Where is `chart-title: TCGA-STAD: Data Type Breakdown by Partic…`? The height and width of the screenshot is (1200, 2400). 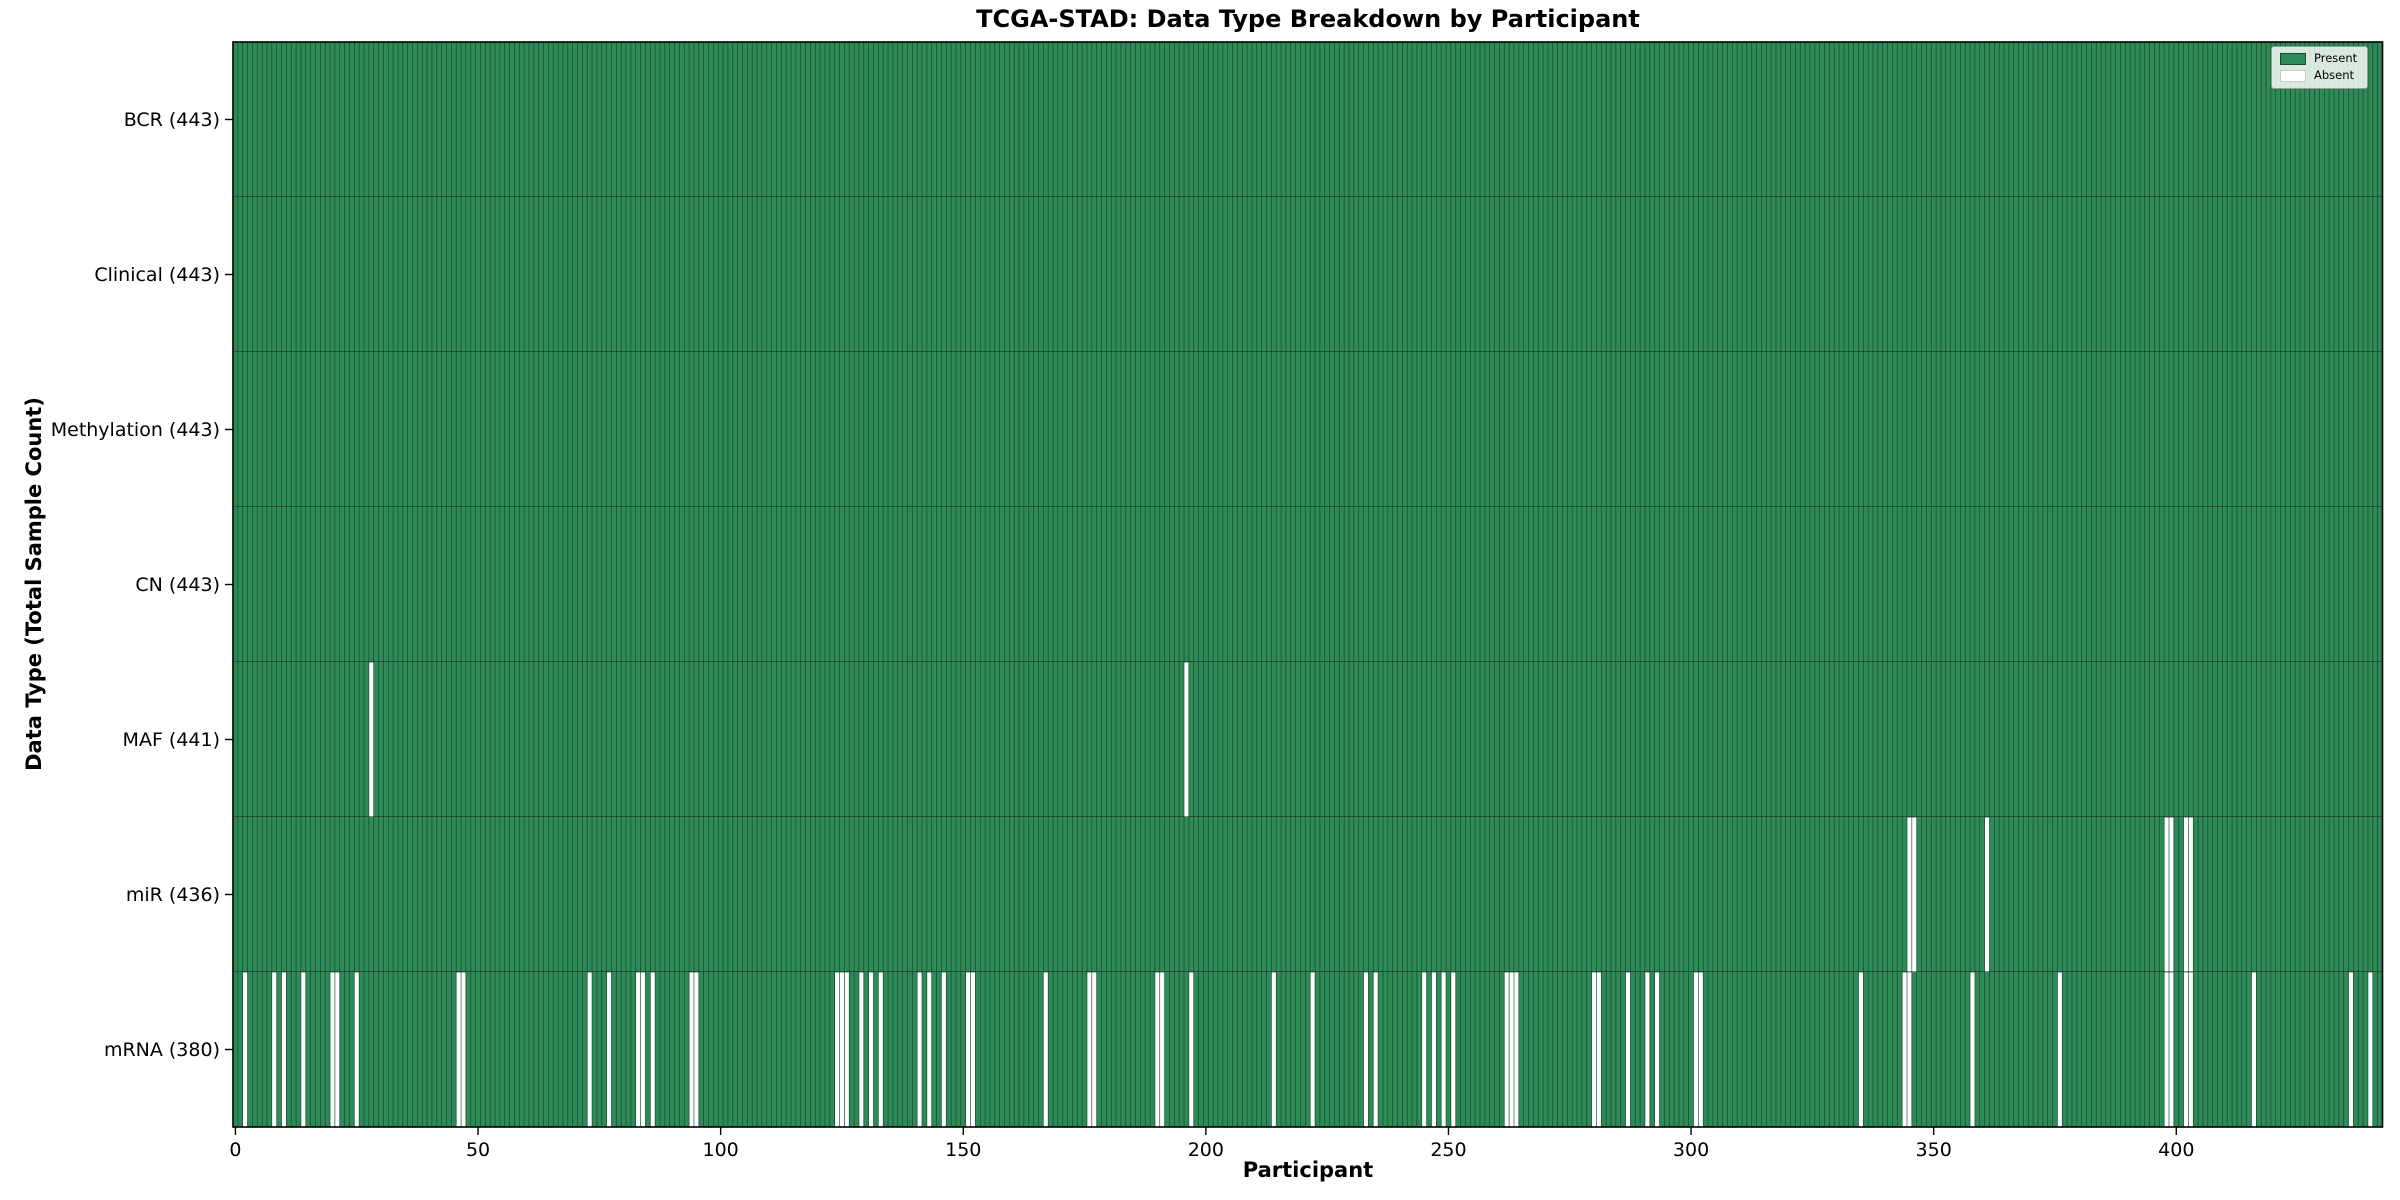
chart-title: TCGA-STAD: Data Type Breakdown by Partic… is located at coordinates (1308, 19).